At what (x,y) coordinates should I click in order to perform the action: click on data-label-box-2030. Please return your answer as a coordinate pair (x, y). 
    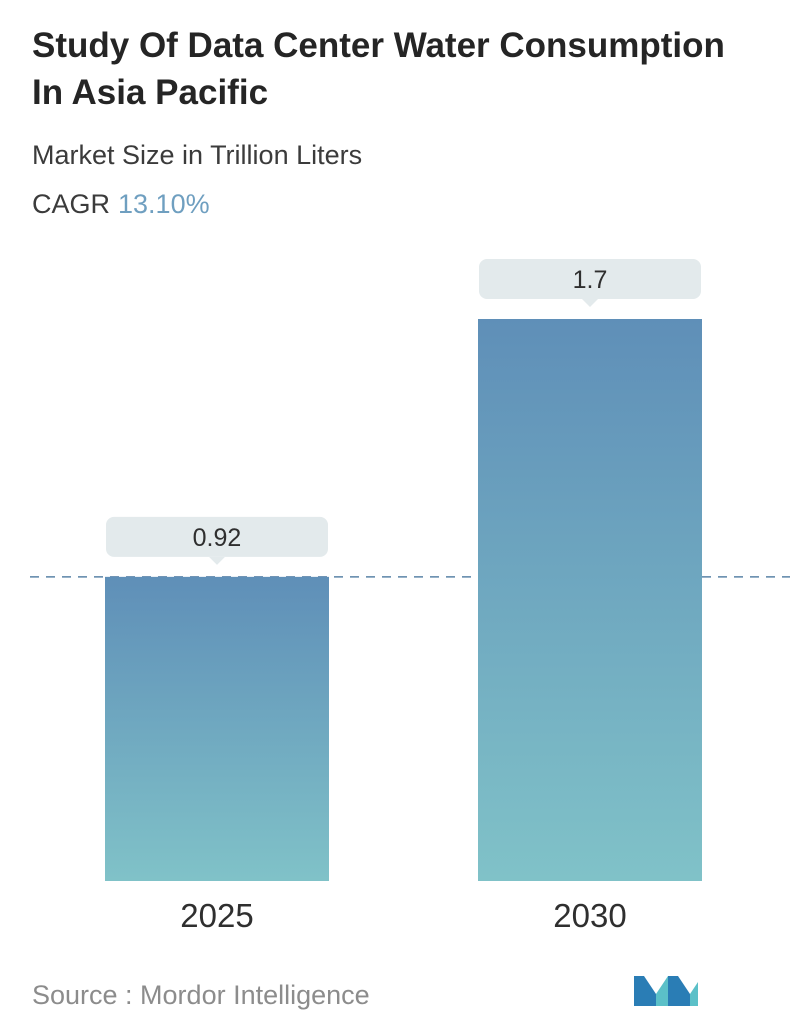
    Looking at the image, I should click on (590, 279).